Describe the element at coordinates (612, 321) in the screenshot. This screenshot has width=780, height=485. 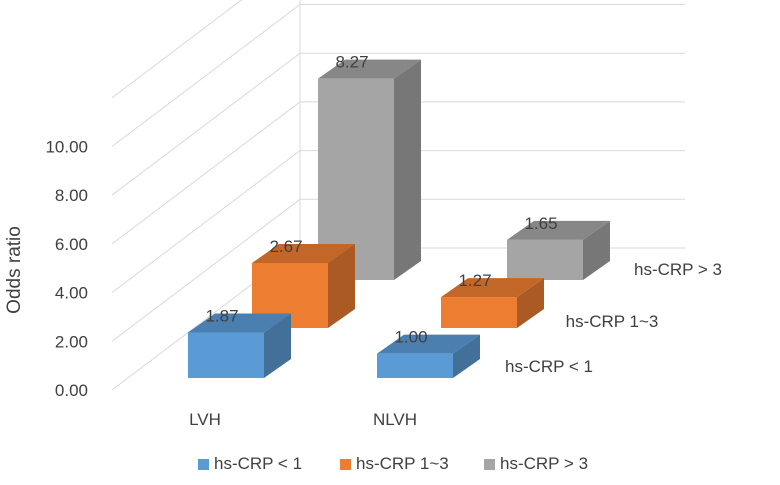
I see `series-depth-label: hs-CRP 1~3` at that location.